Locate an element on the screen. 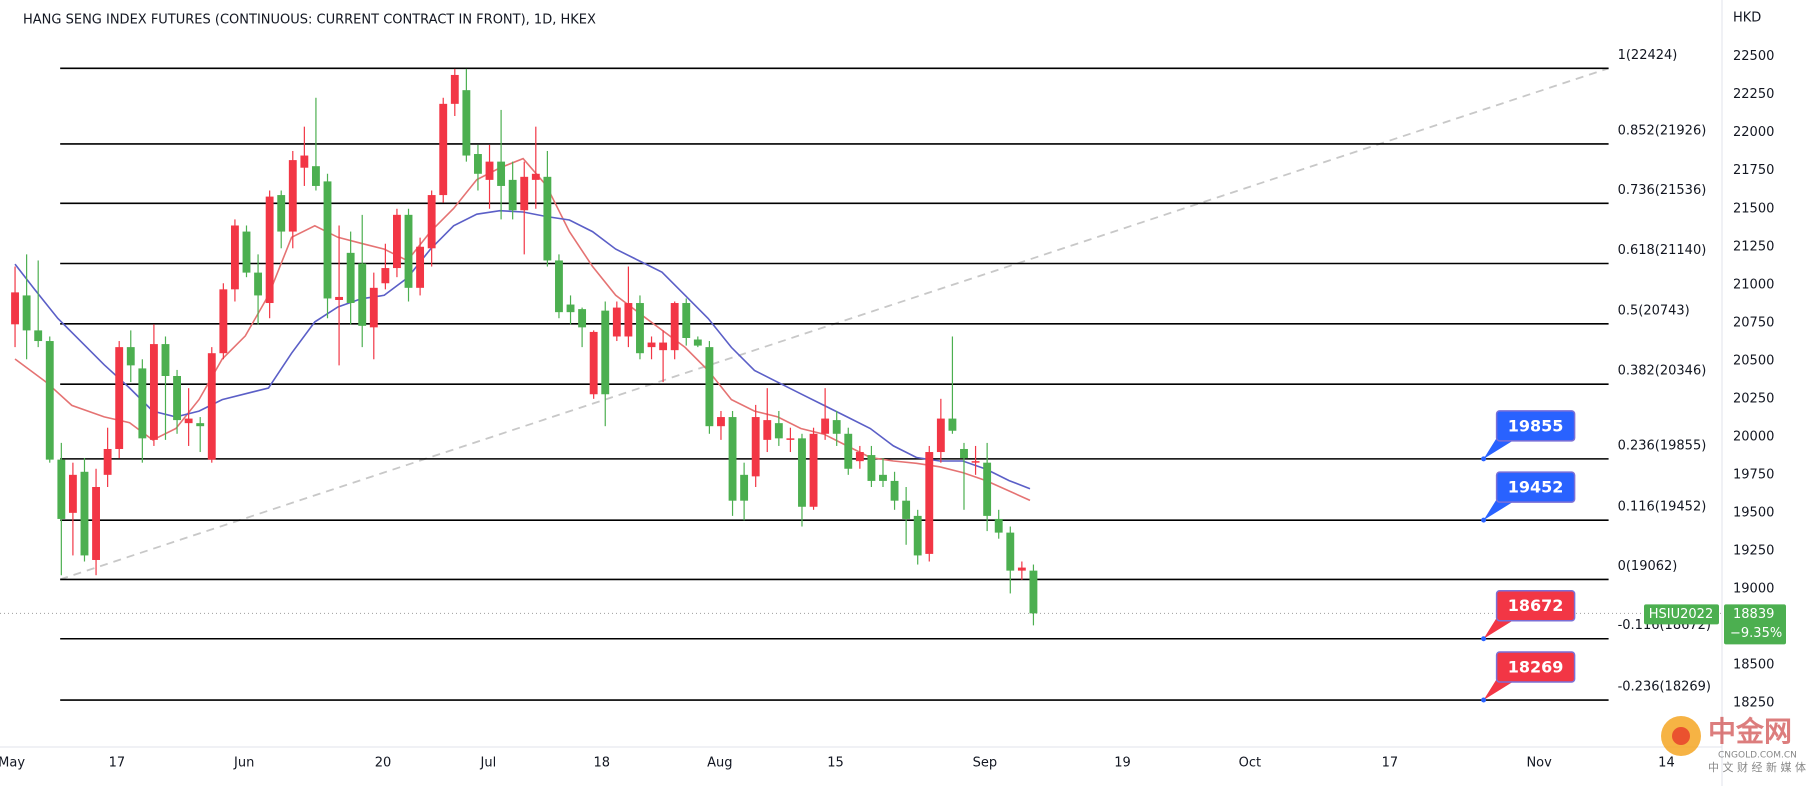 The image size is (1815, 786). change-label: −9.35% is located at coordinates (1756, 633).